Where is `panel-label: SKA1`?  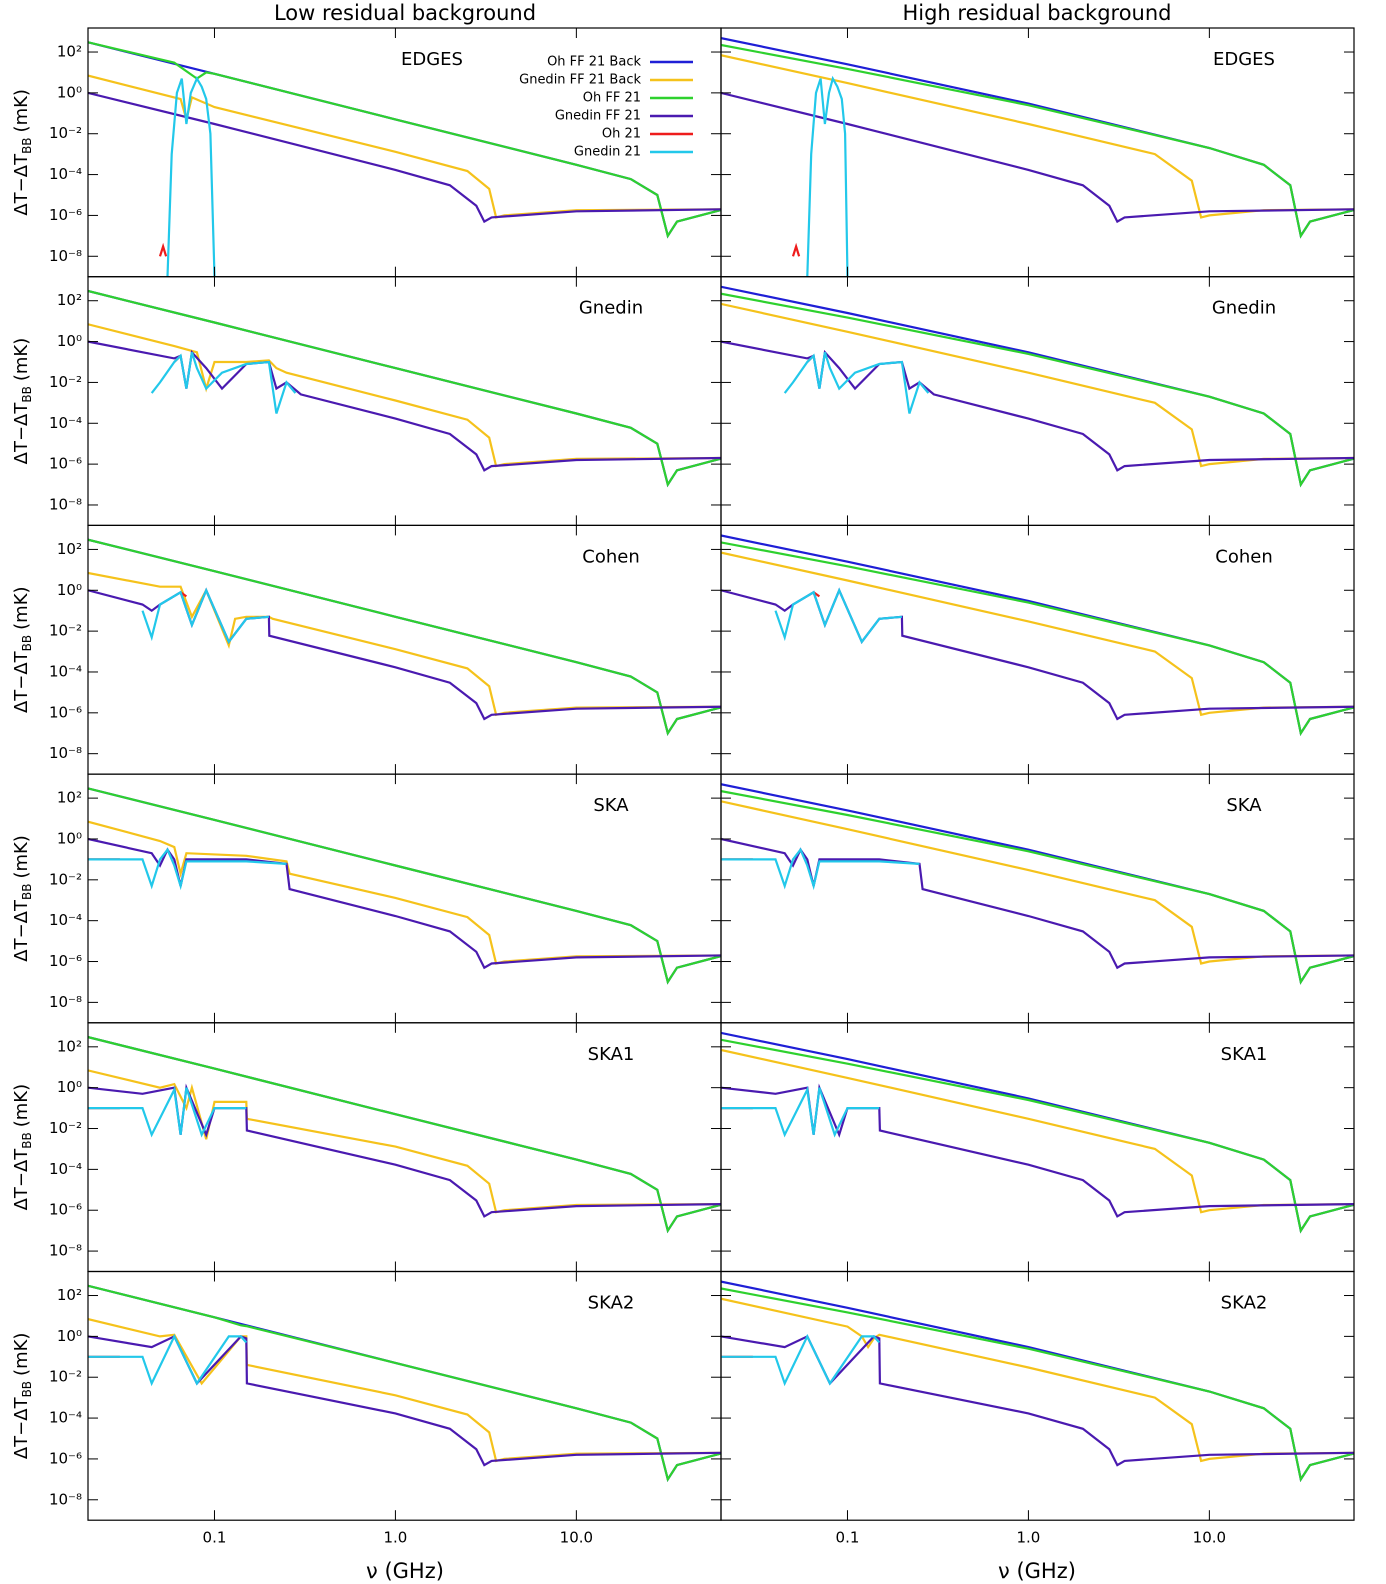 panel-label: SKA1 is located at coordinates (611, 1054).